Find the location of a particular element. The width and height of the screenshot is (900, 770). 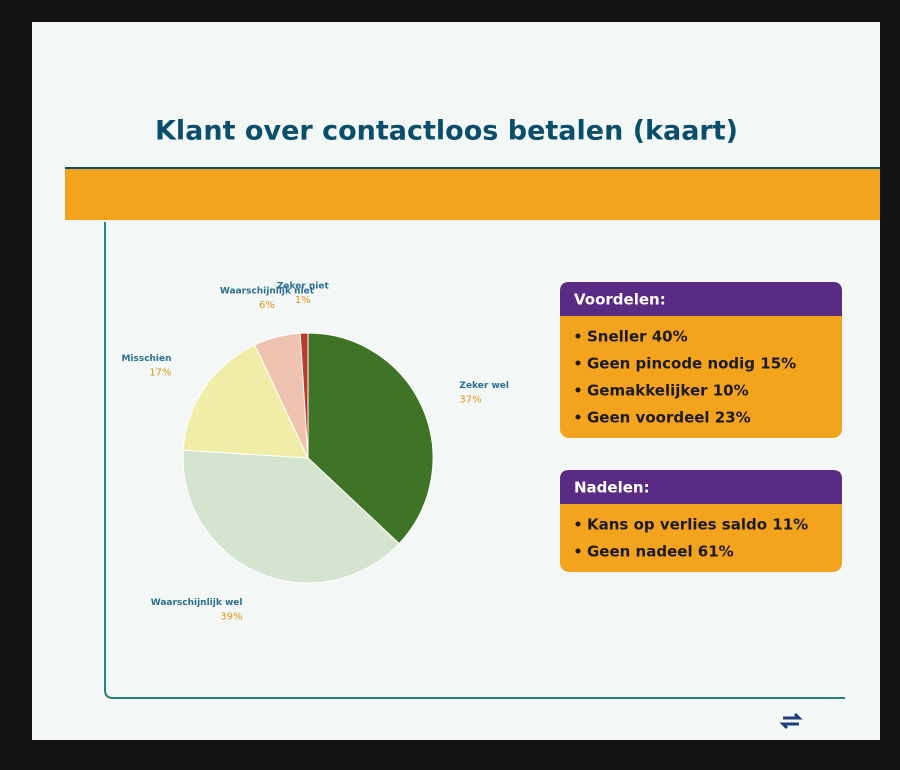

panel-item: Kans op verlies saldo 11% is located at coordinates (697, 525).